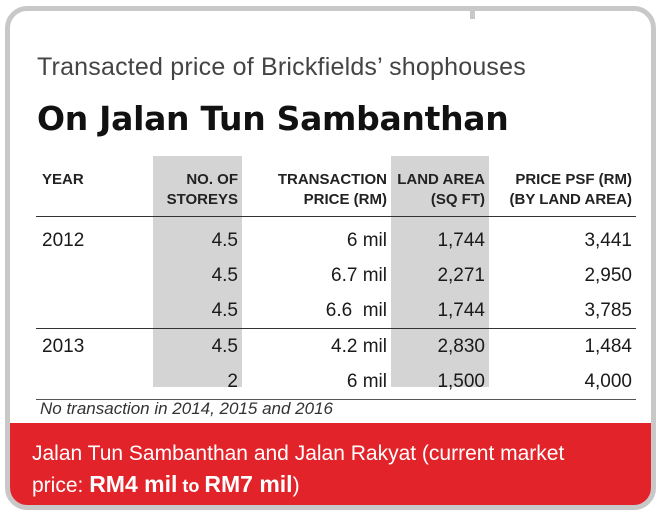 This screenshot has width=662, height=514. What do you see at coordinates (191, 486) in the screenshot?
I see `market-price-to: to` at bounding box center [191, 486].